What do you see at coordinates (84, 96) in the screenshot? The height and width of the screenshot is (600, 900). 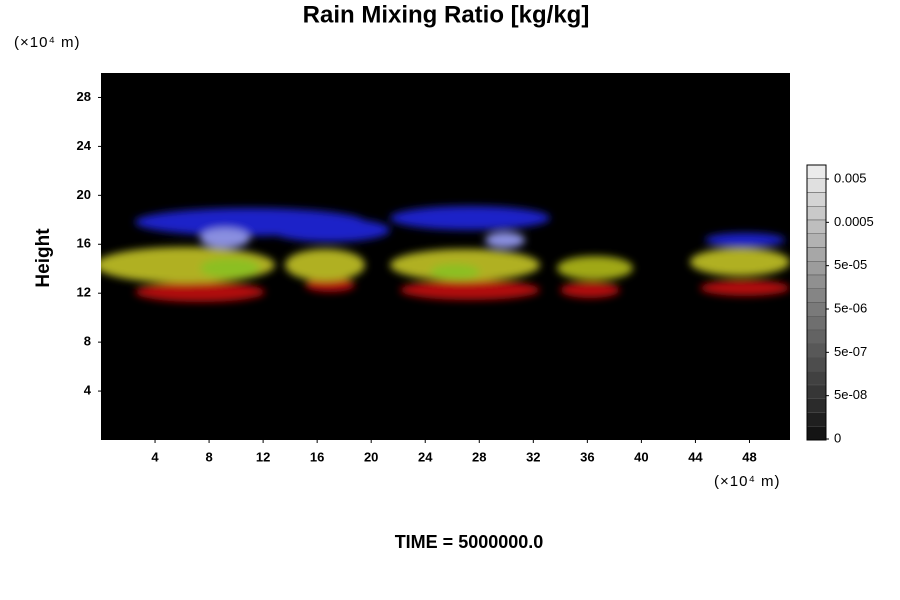 I see `y-tick-label: 28` at bounding box center [84, 96].